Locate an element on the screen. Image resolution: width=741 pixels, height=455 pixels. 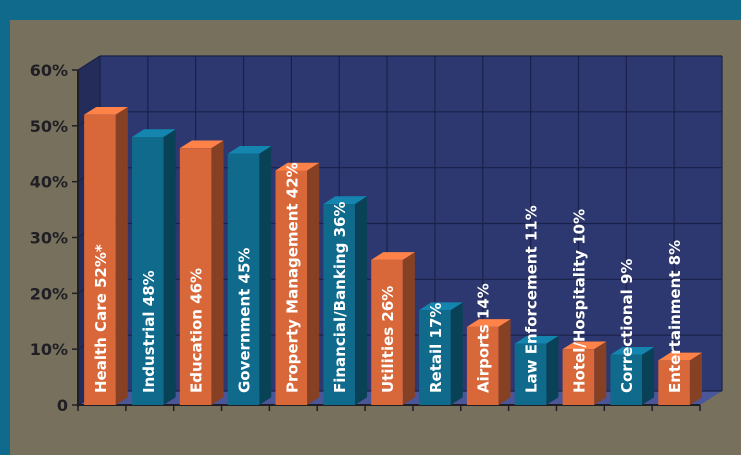
y-tick-label: 60% is located at coordinates (49, 70).